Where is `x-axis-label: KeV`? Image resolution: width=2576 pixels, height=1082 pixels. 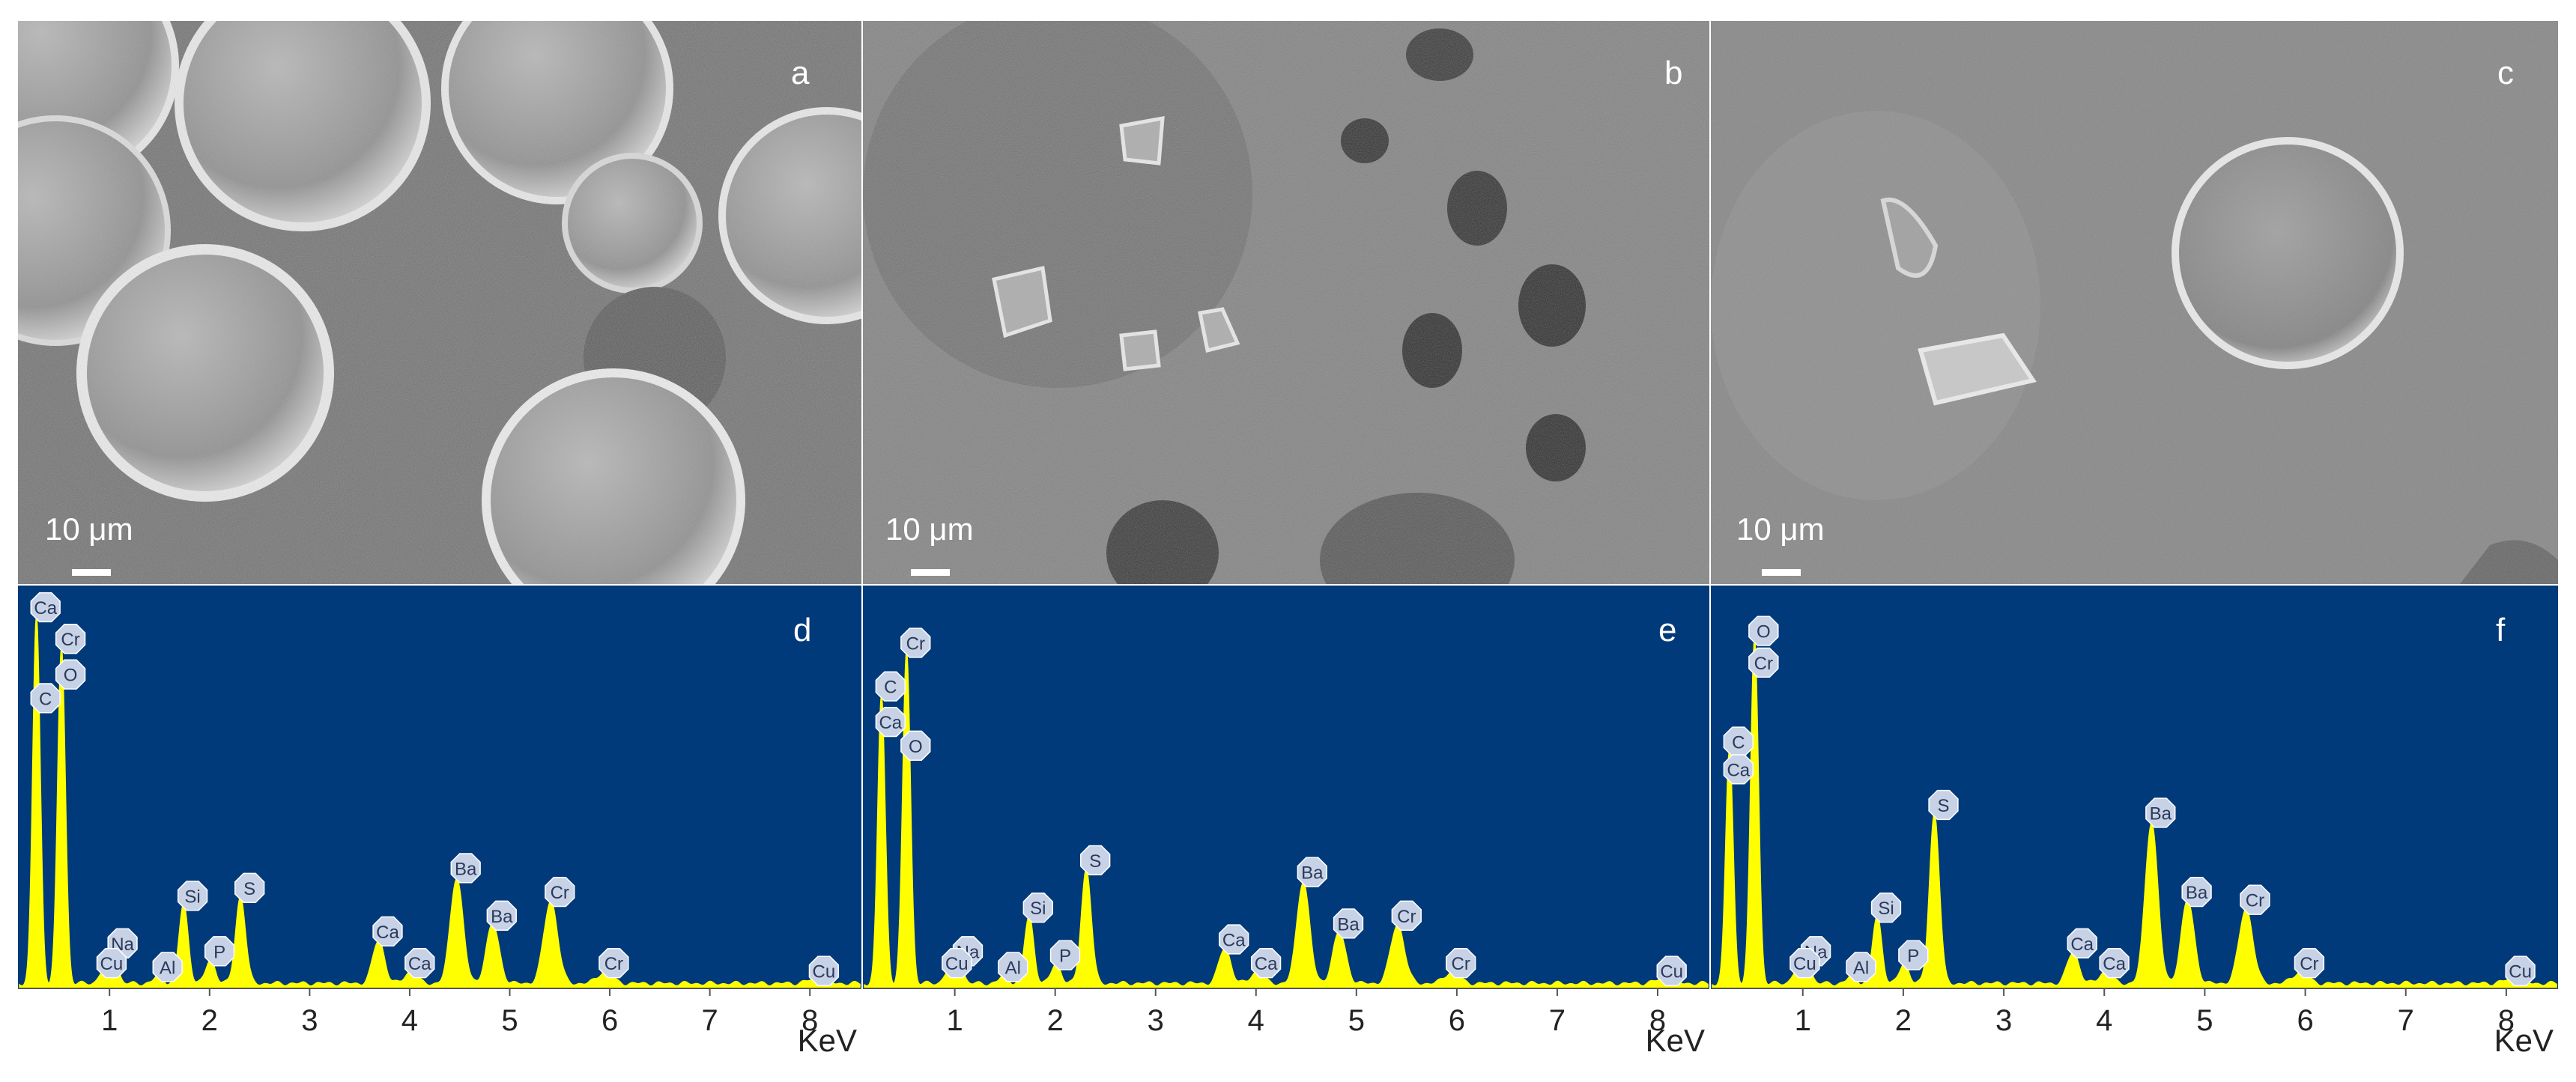
x-axis-label: KeV is located at coordinates (1675, 1040).